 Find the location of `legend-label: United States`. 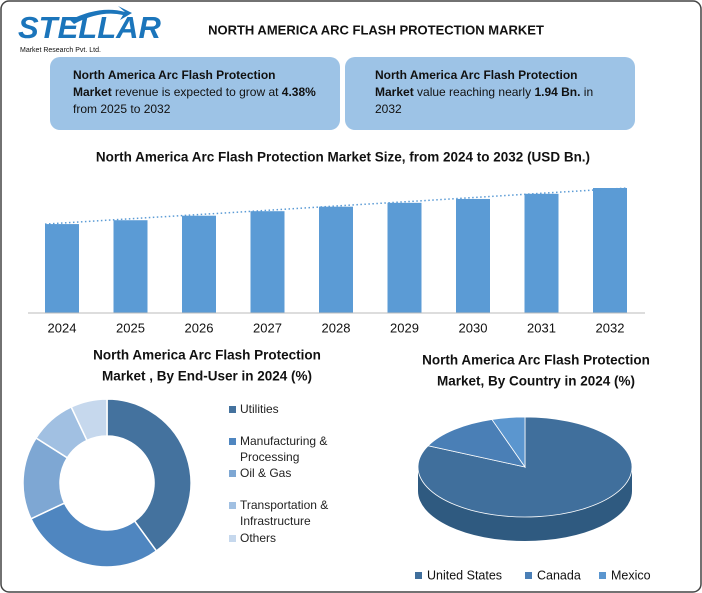

legend-label: United States is located at coordinates (464, 575).